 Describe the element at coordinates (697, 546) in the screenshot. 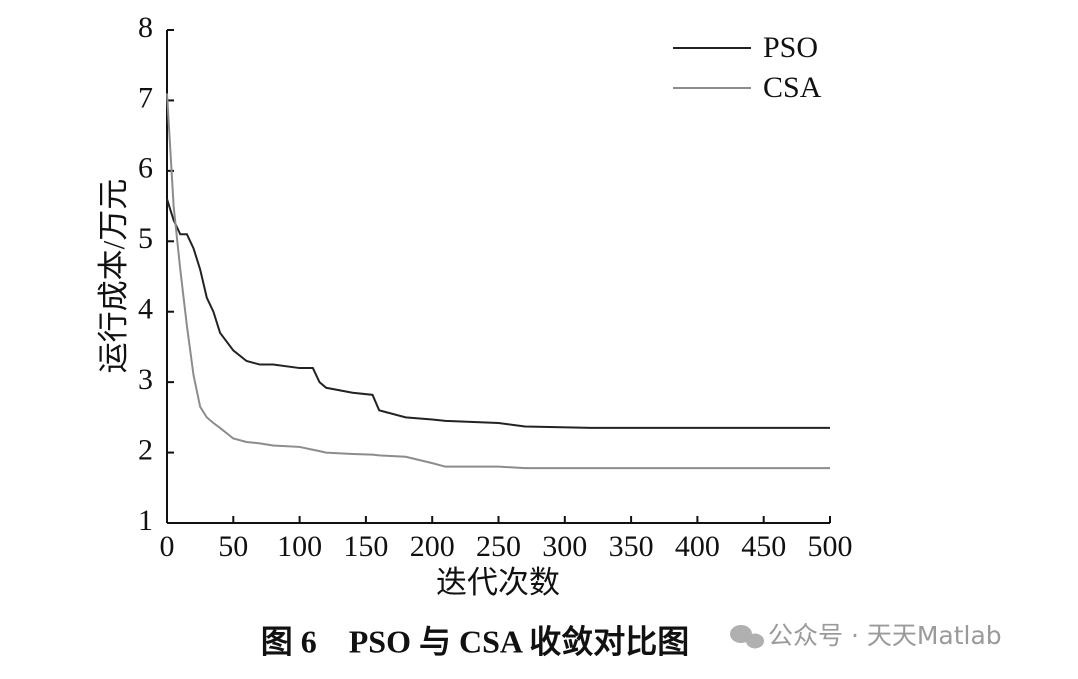

I see `x-tick-label: 400` at that location.